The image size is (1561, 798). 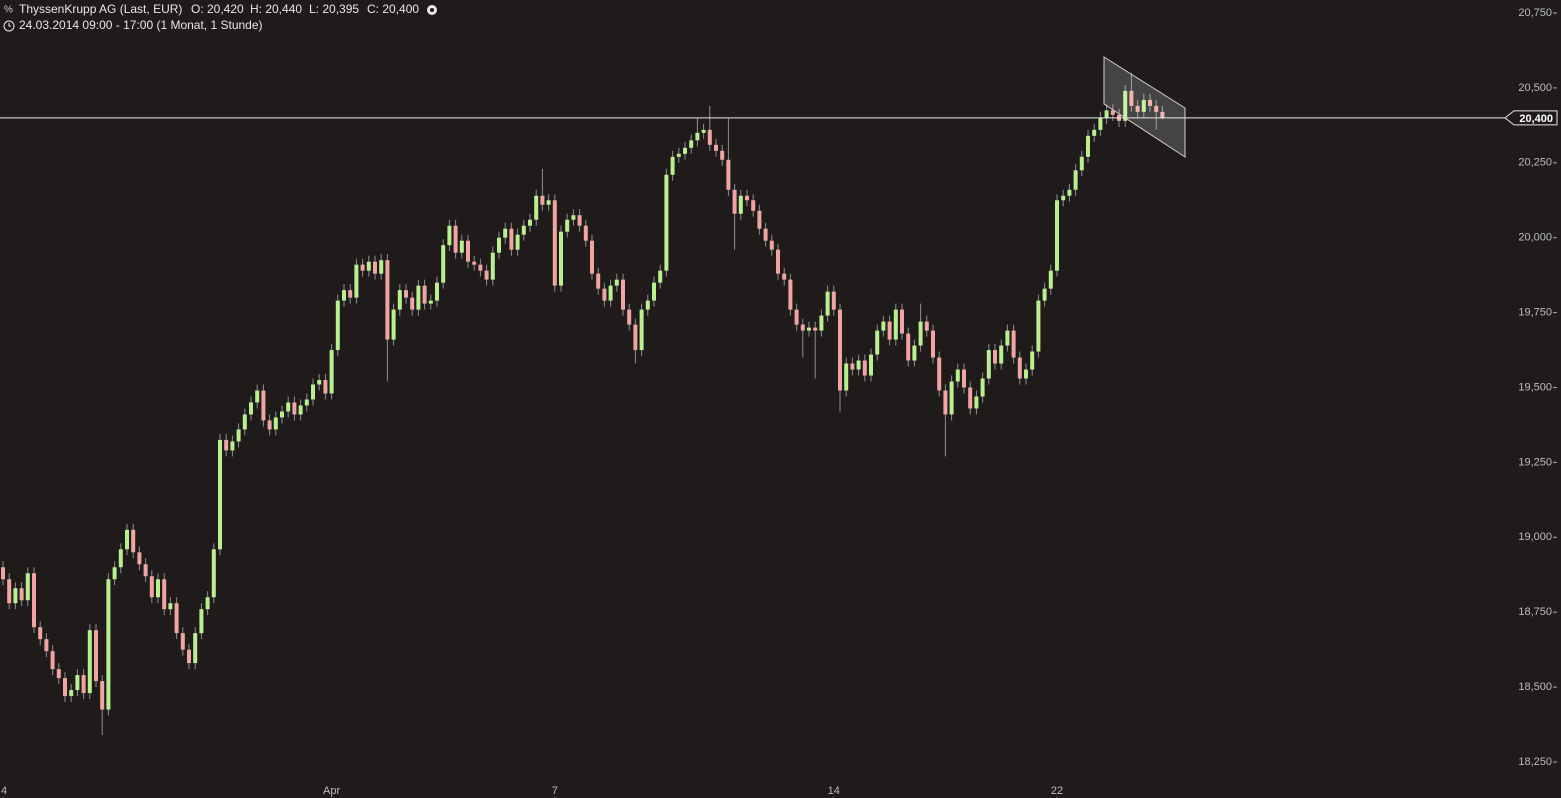 I want to click on x-tick-label: Apr, so click(x=331, y=791).